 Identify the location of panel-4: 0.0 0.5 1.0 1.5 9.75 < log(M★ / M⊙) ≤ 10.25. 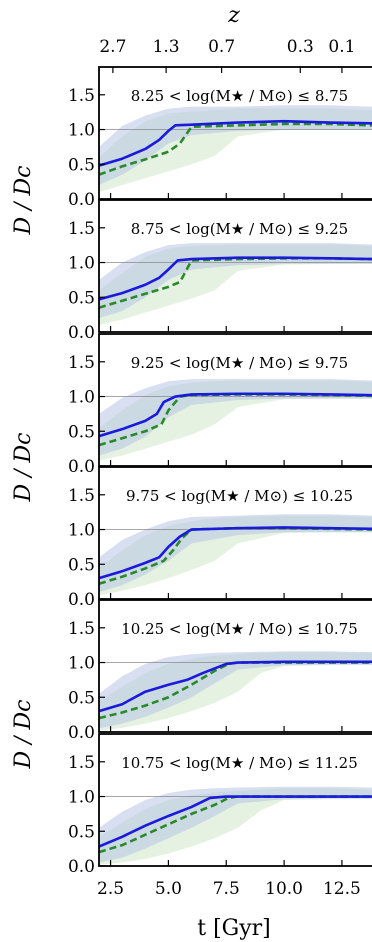
(220, 538).